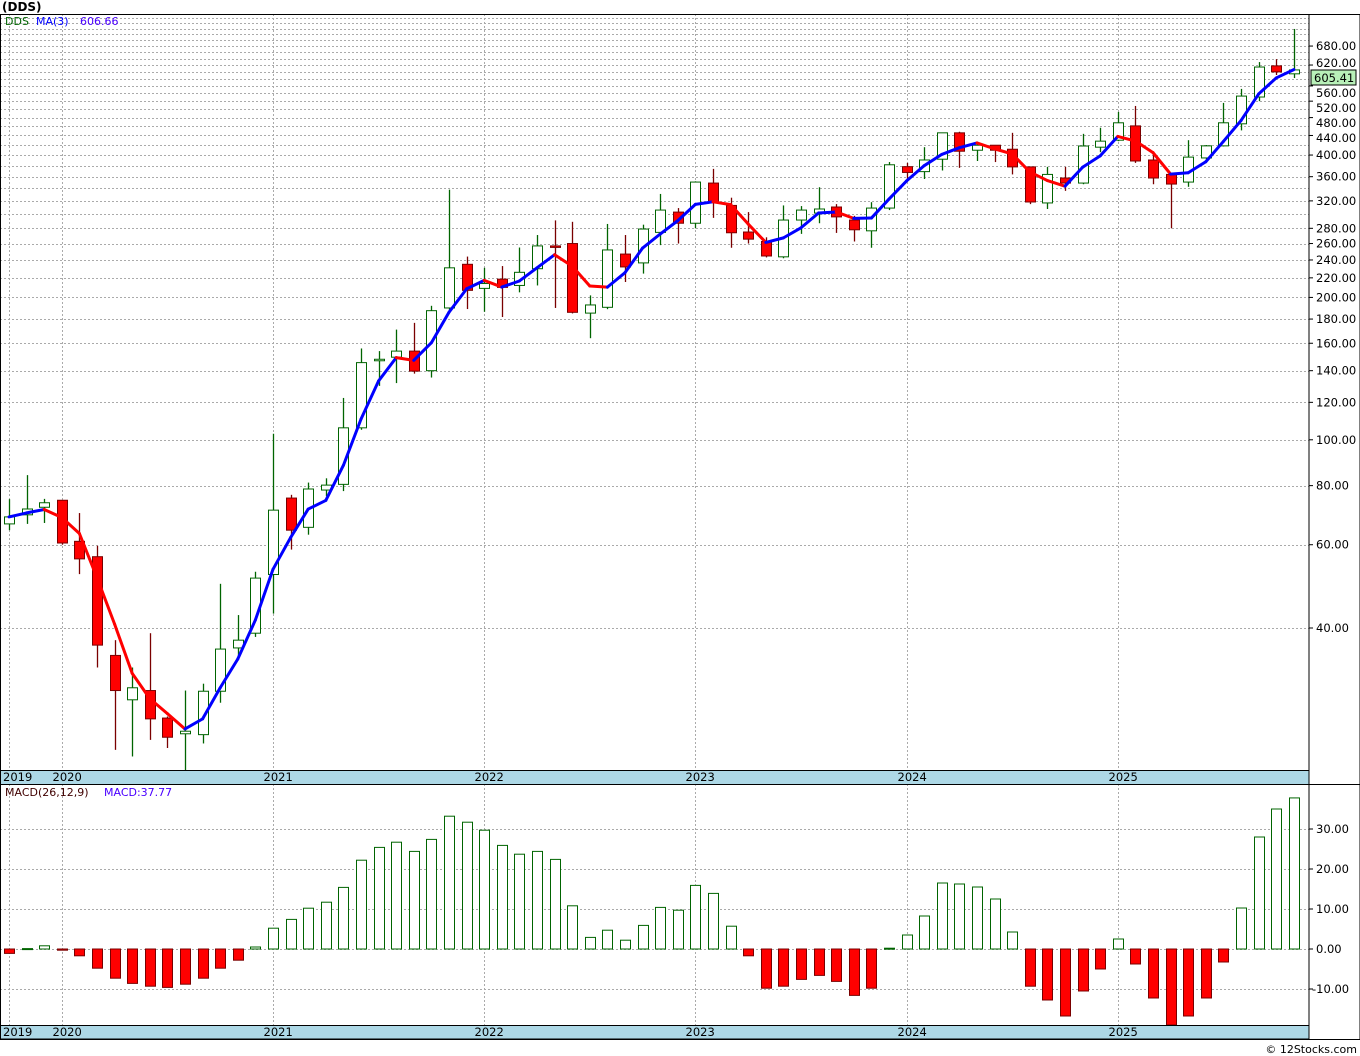  Describe the element at coordinates (278, 1032) in the screenshot. I see `year-label-2021: 2021` at that location.